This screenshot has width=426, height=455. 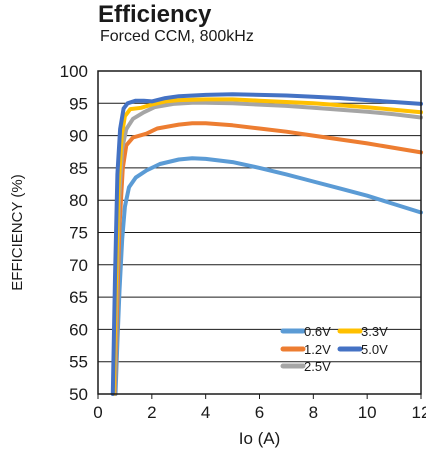 I want to click on legend-label: 1.2V, so click(x=317, y=349).